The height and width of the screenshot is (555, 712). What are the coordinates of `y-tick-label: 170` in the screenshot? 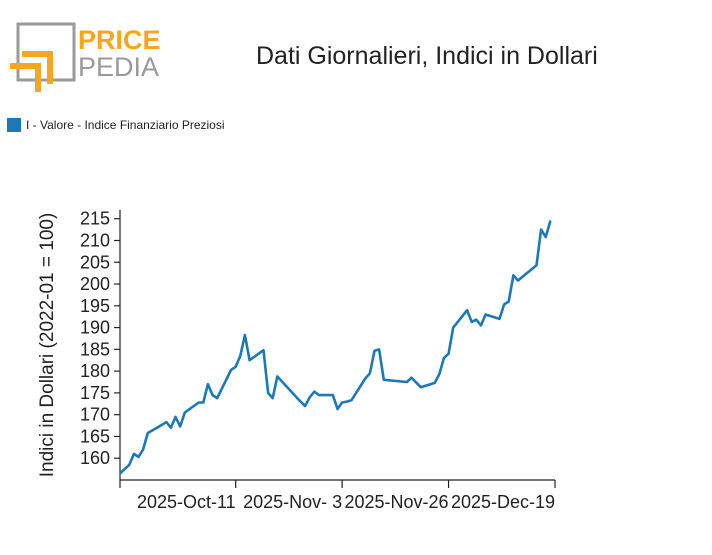 It's located at (95, 415).